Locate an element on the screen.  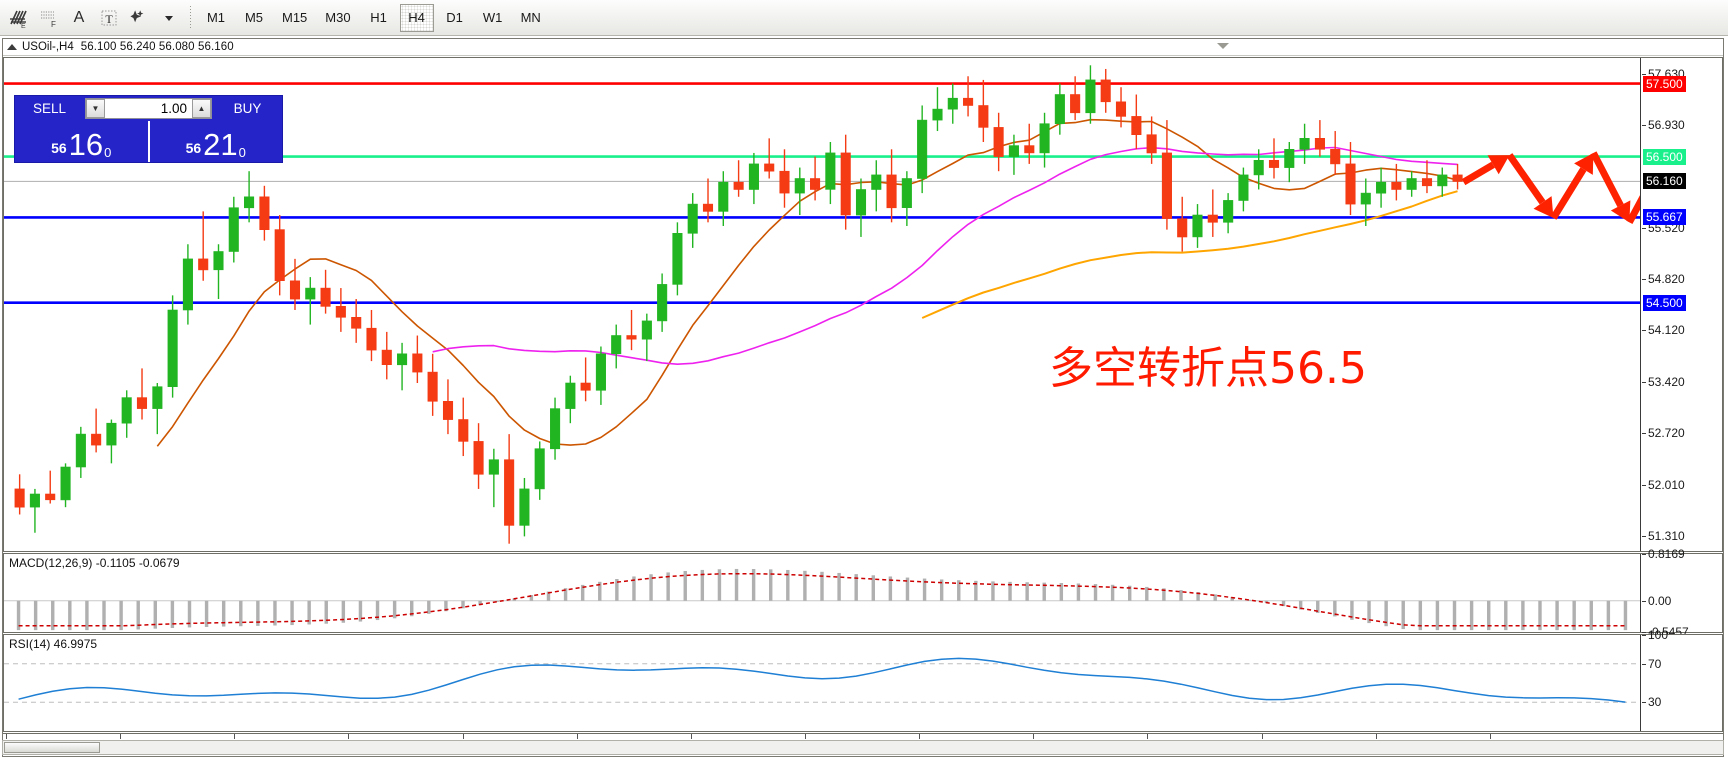
text-label-glyph: T is located at coordinates (109, 18).